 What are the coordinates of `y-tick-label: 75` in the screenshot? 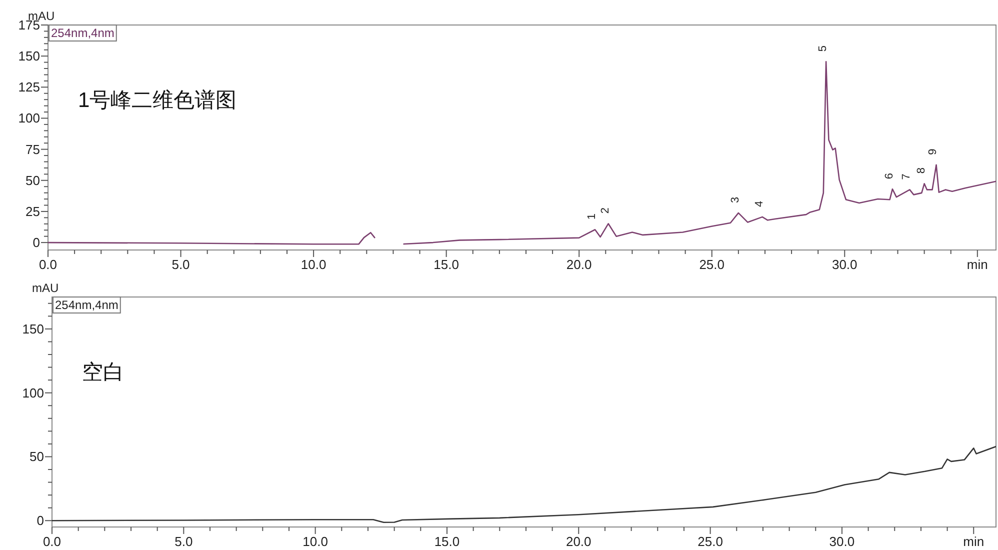 It's located at (33, 149).